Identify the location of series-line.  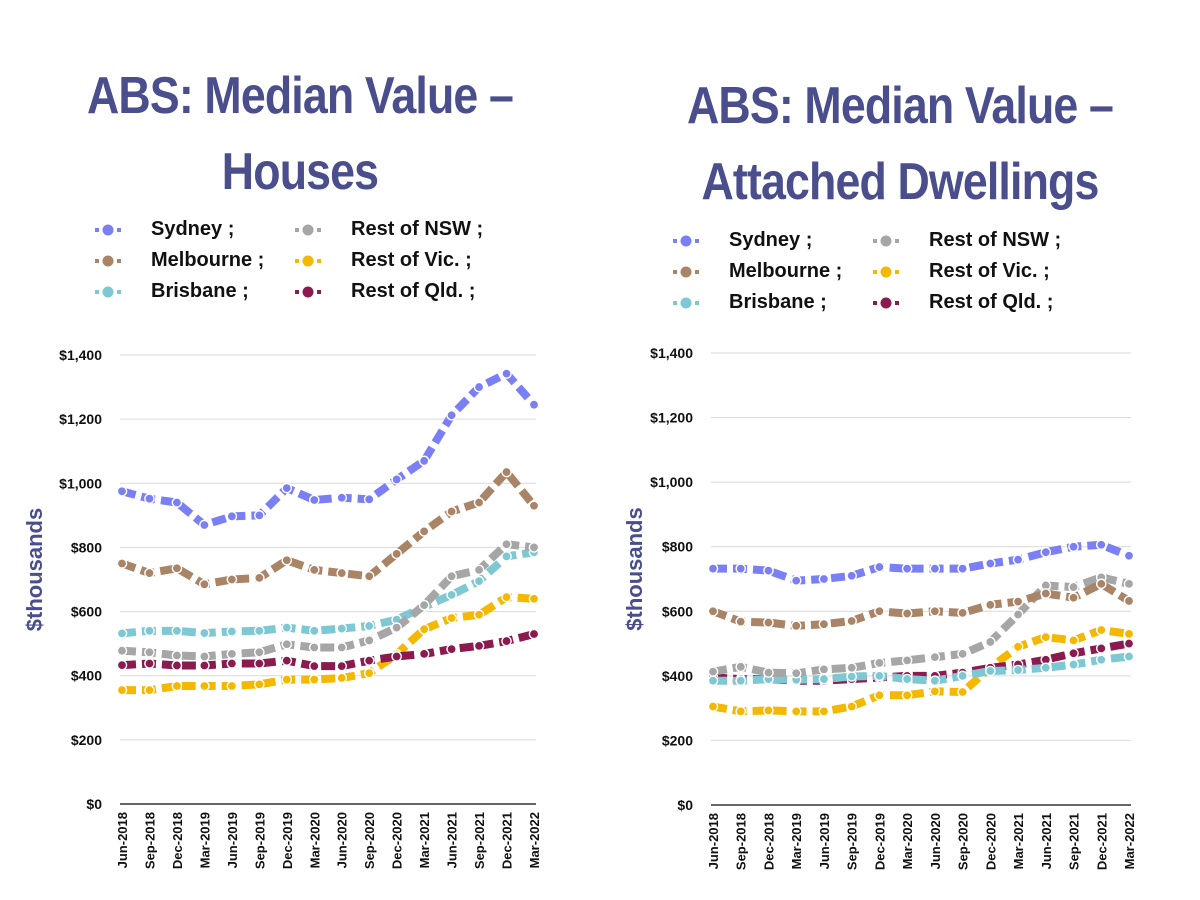
(922, 562).